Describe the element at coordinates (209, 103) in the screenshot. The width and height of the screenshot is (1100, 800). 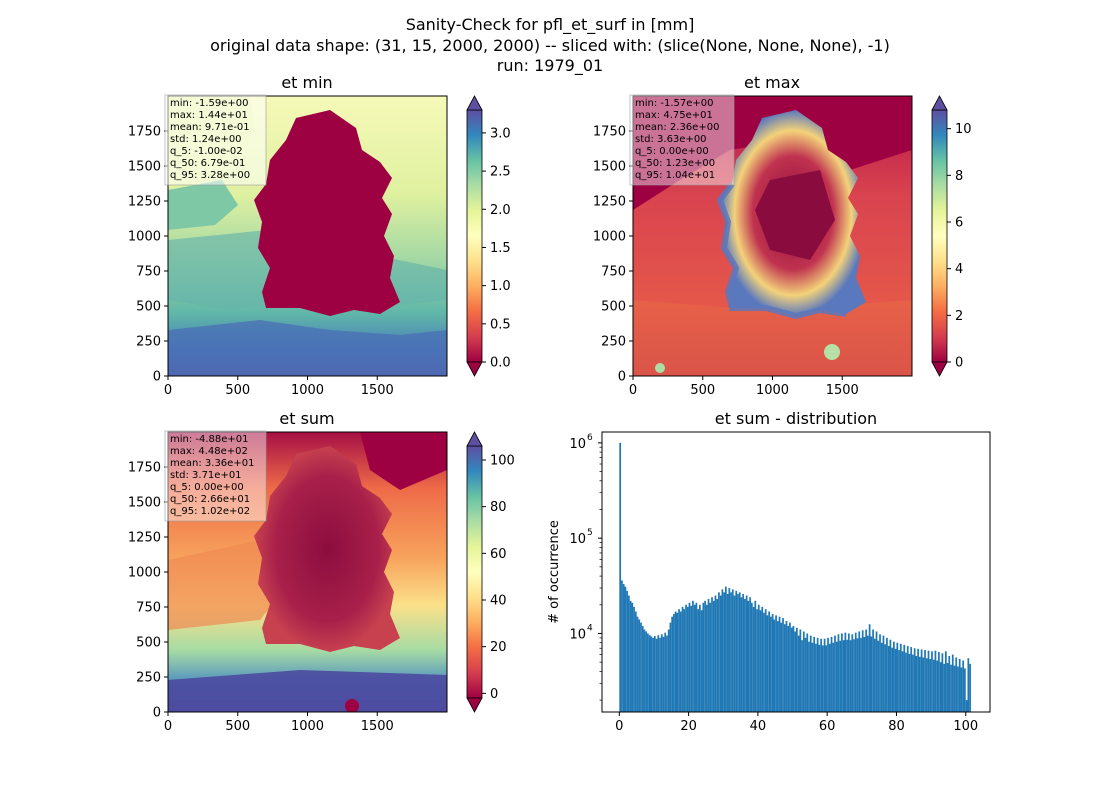
I see `stats-line: min: -1.59e+00` at that location.